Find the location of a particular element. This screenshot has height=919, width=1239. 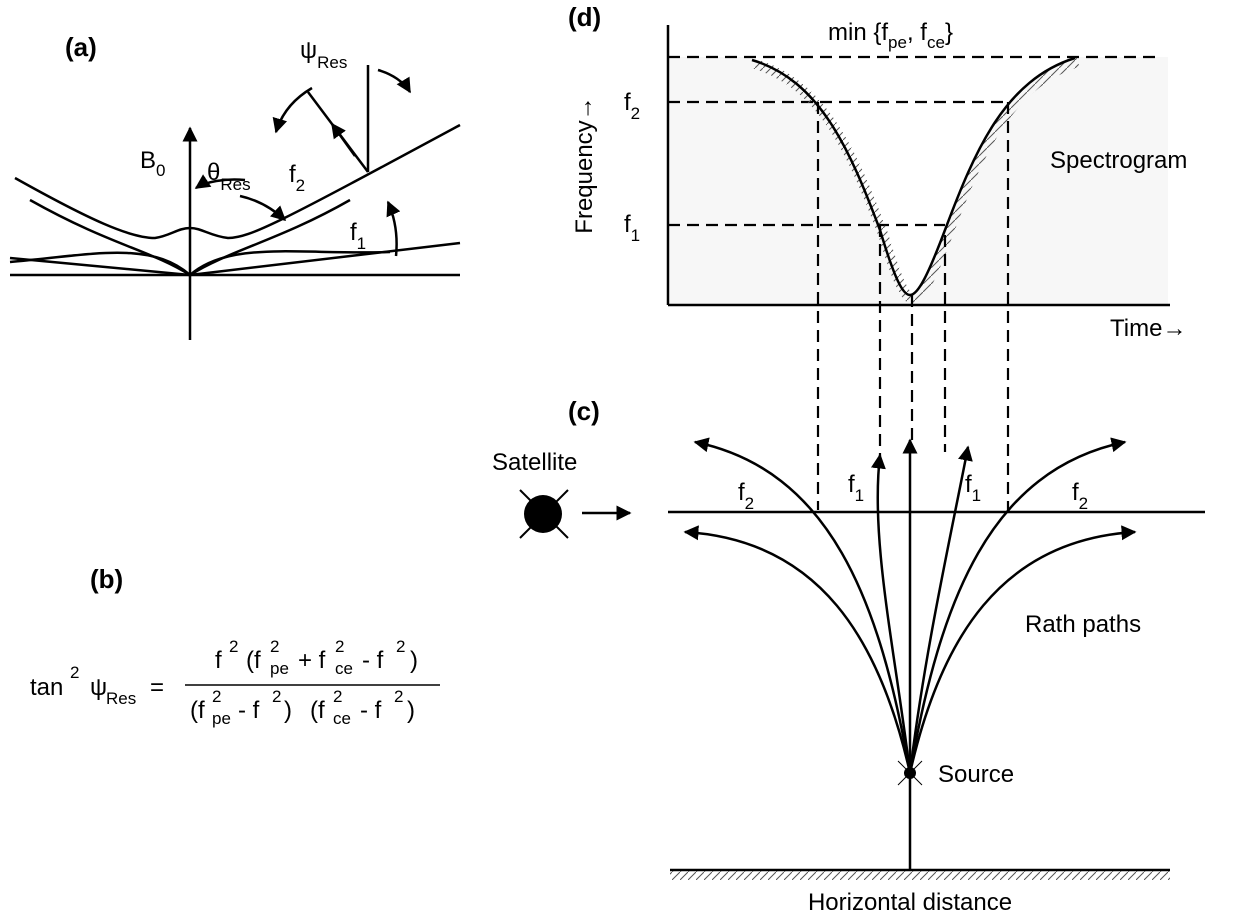

equation-text: f is located at coordinates (218, 660).